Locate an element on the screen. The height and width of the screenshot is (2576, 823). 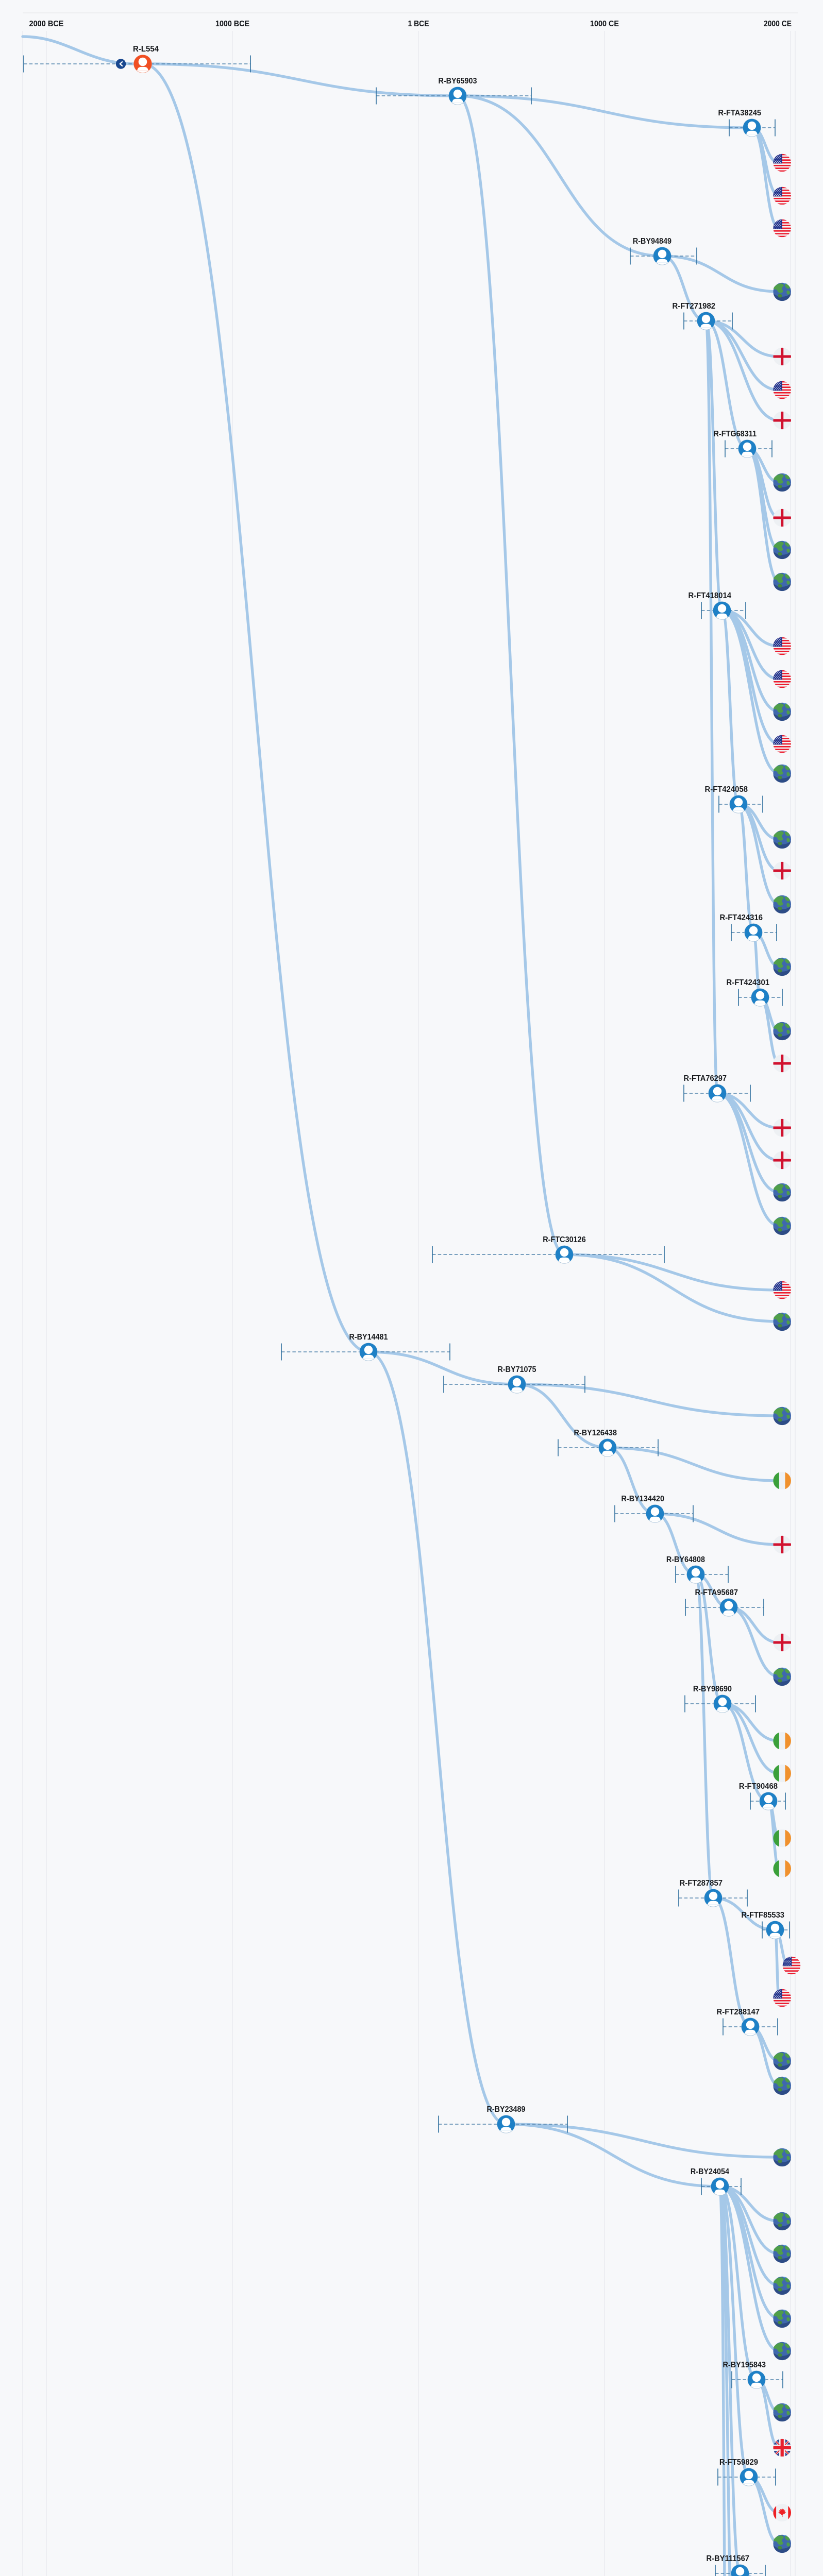
svg-text: R-BY64808 is located at coordinates (686, 1559).